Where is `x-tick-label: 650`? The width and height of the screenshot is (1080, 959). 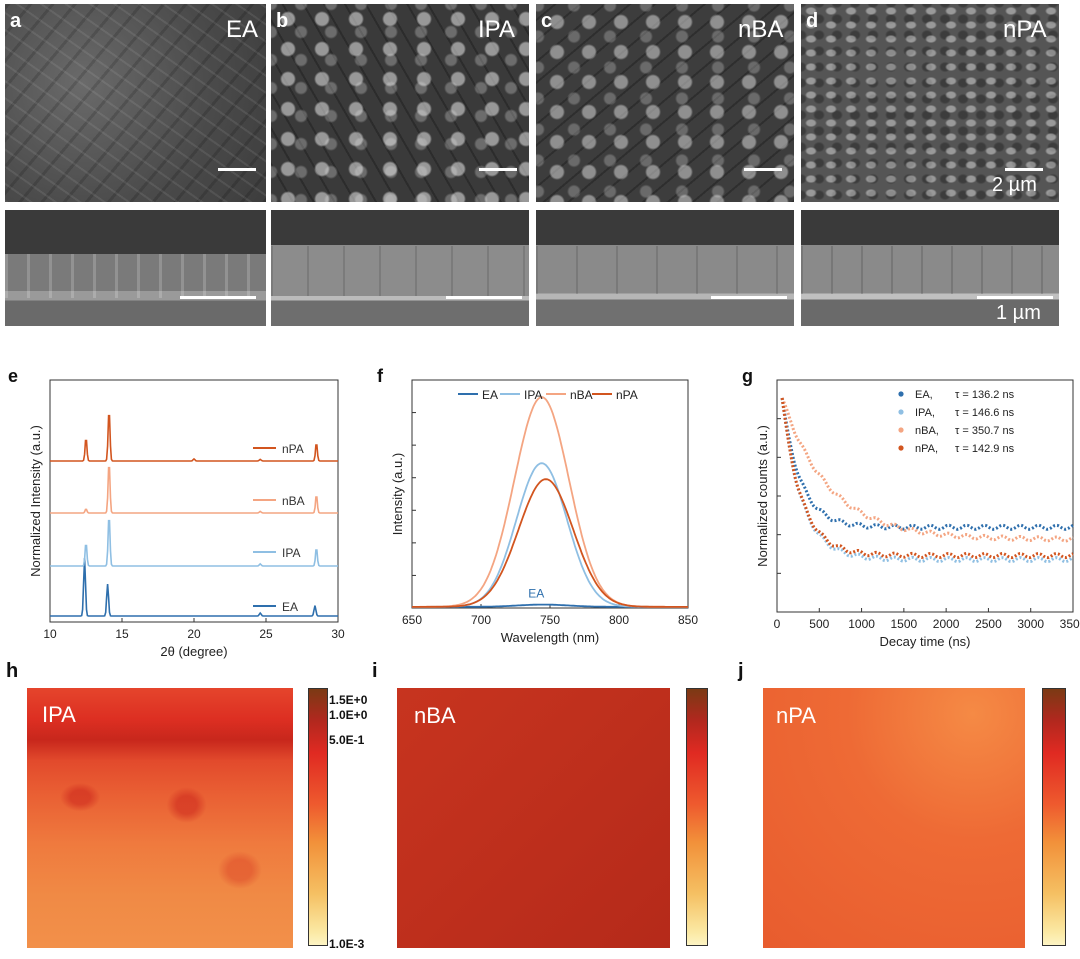 x-tick-label: 650 is located at coordinates (412, 620).